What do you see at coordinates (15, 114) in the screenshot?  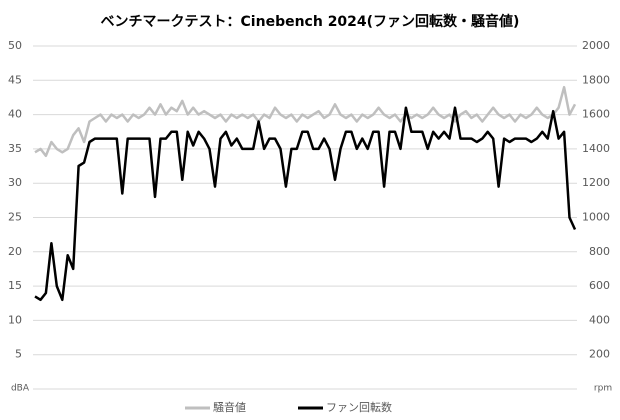 I see `y-tick-label: 40` at bounding box center [15, 114].